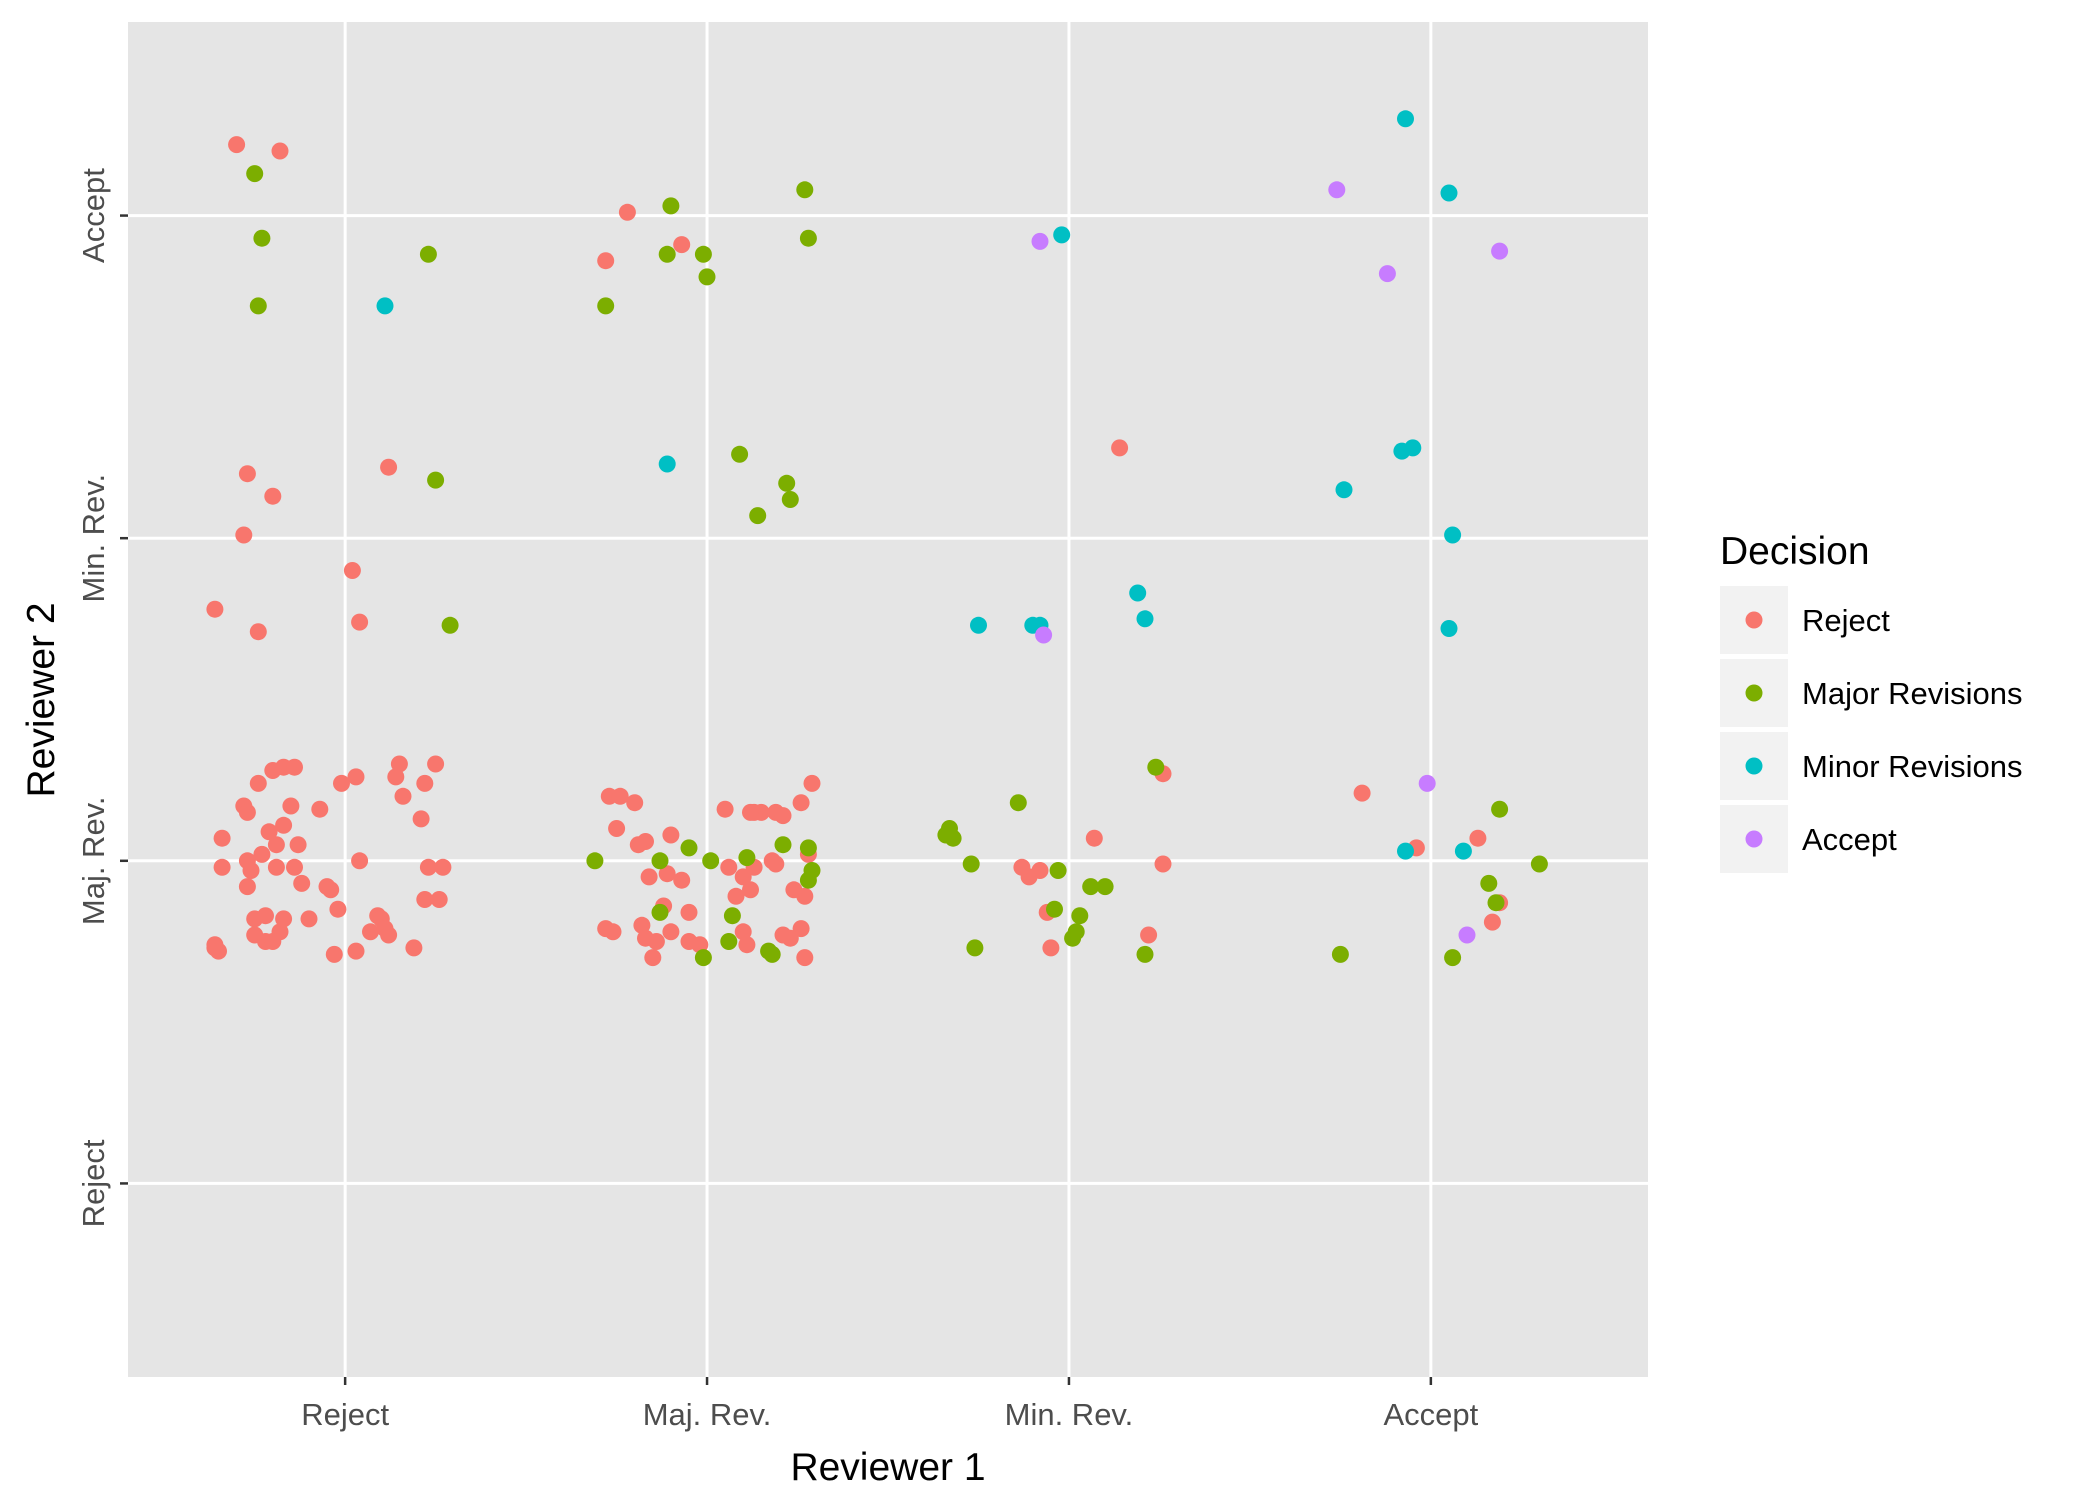 Image resolution: width=2100 pixels, height=1500 pixels. Describe the element at coordinates (1849, 839) in the screenshot. I see `legend-label: Accept` at that location.